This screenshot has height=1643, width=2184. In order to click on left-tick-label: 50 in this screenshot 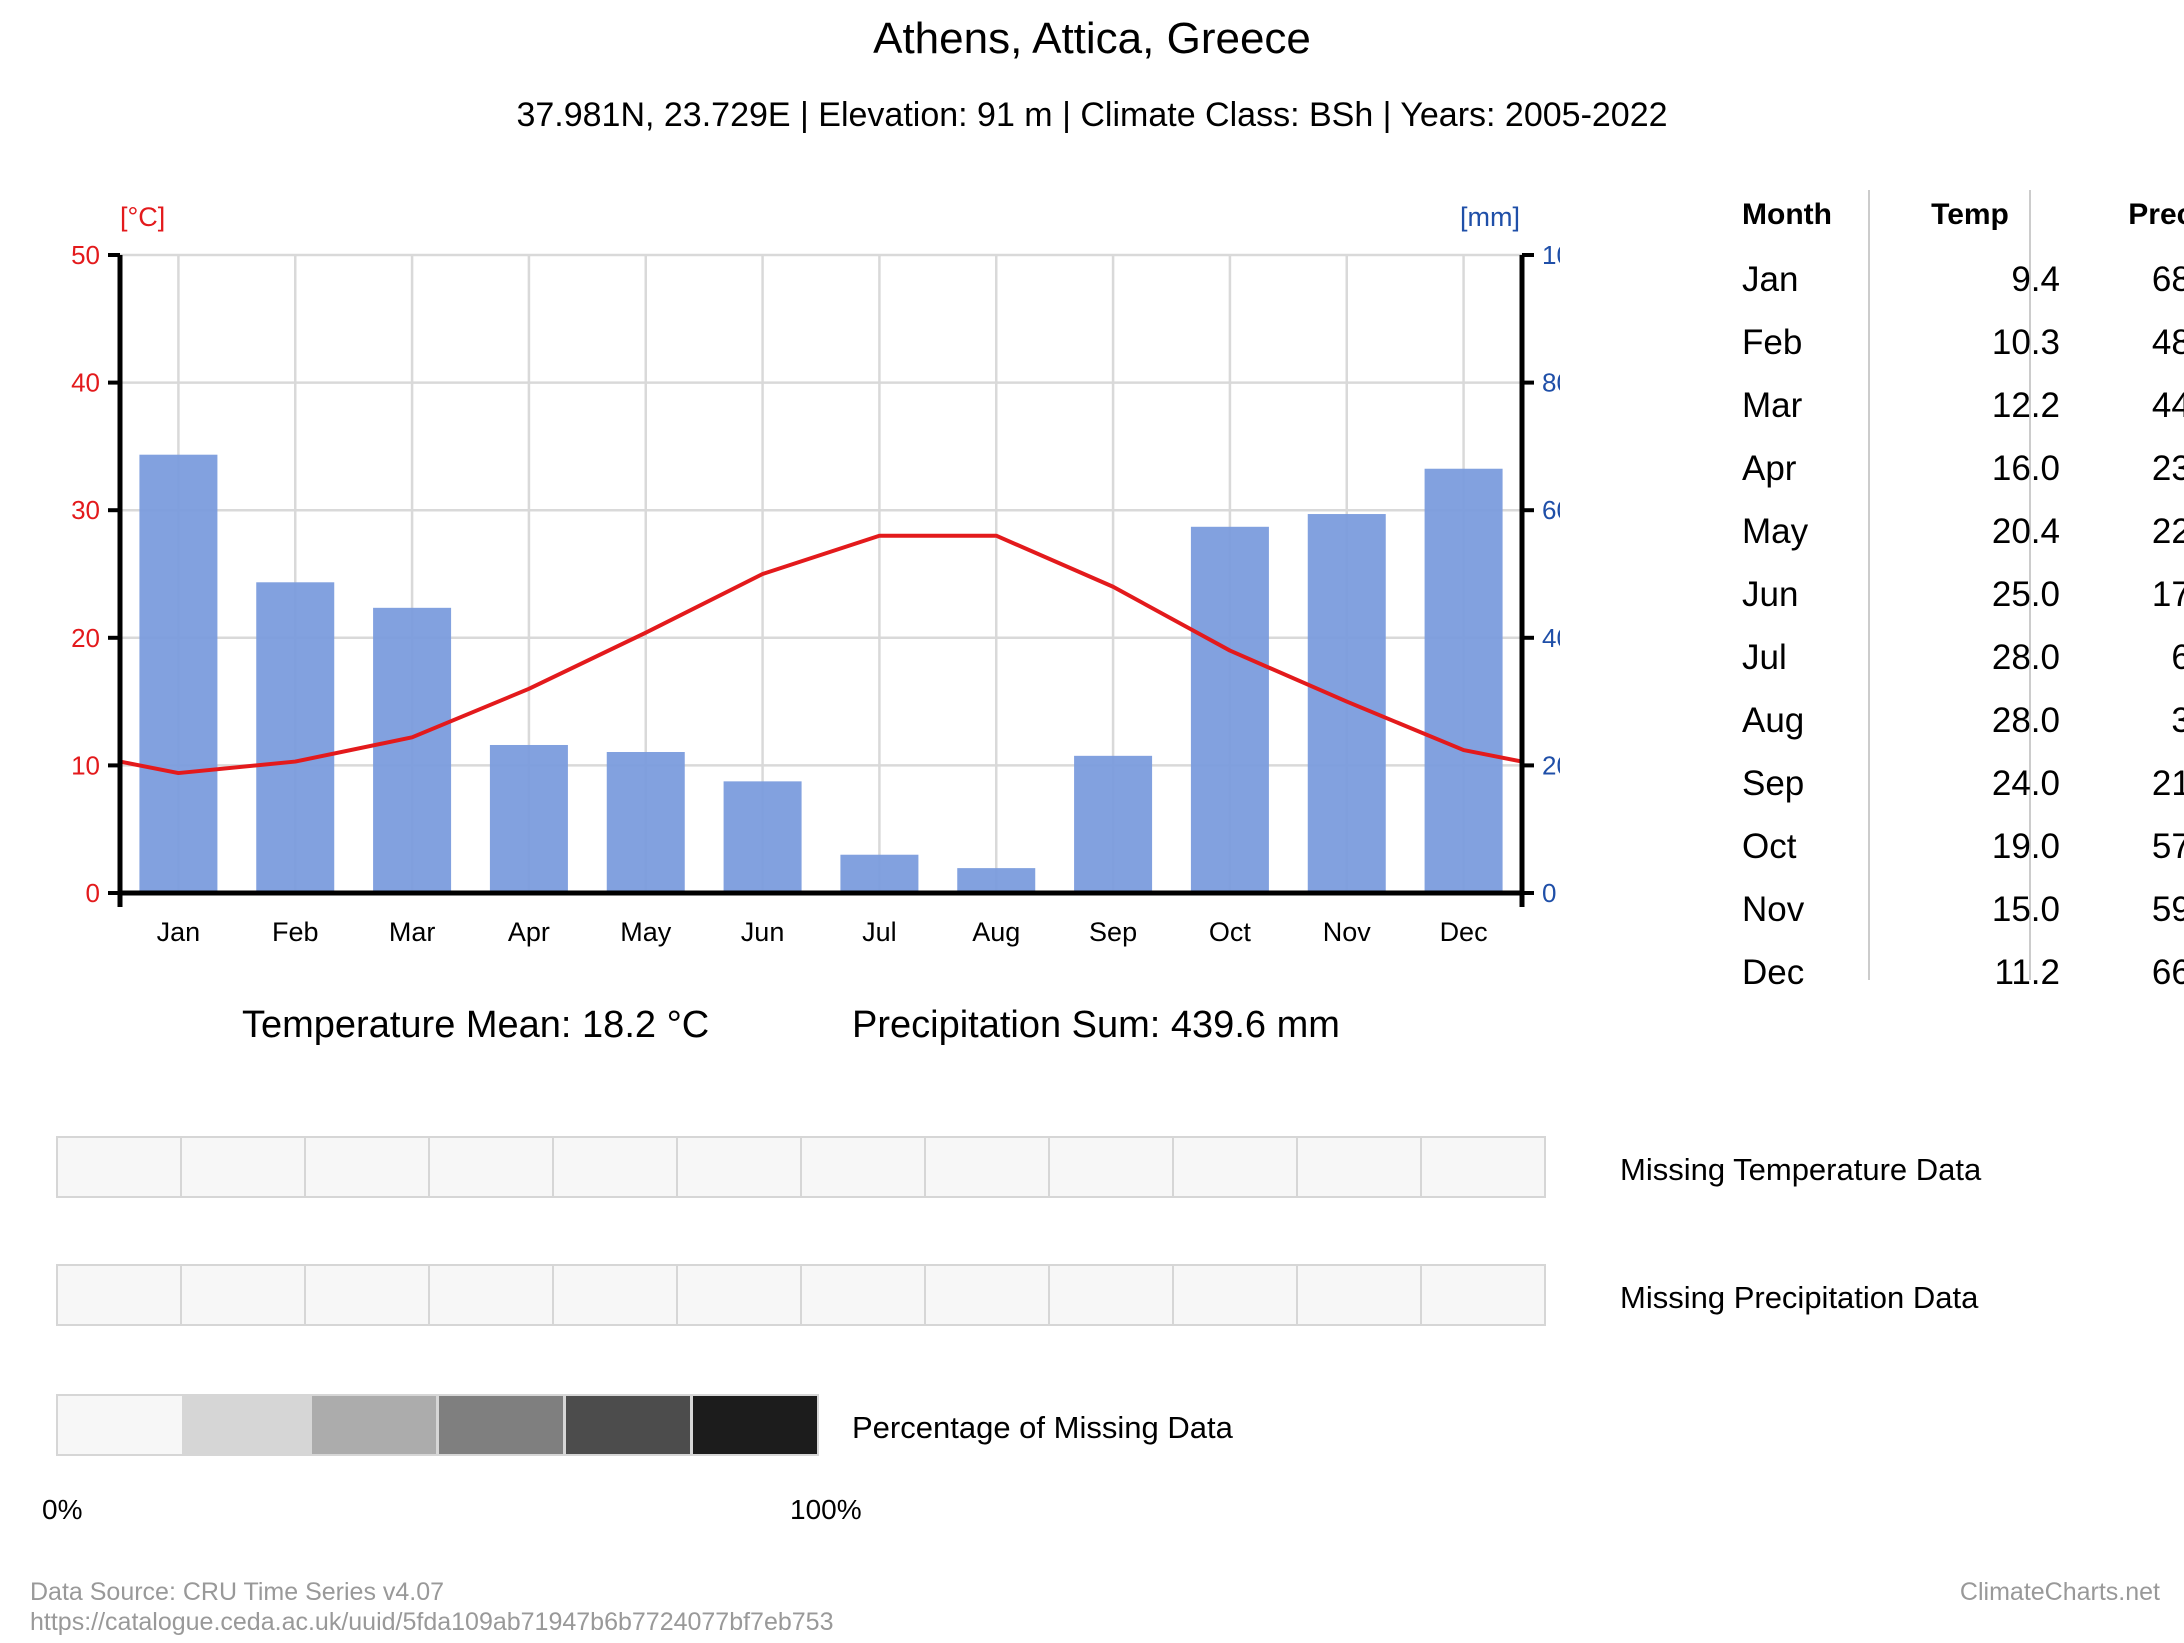, I will do `click(85, 255)`.